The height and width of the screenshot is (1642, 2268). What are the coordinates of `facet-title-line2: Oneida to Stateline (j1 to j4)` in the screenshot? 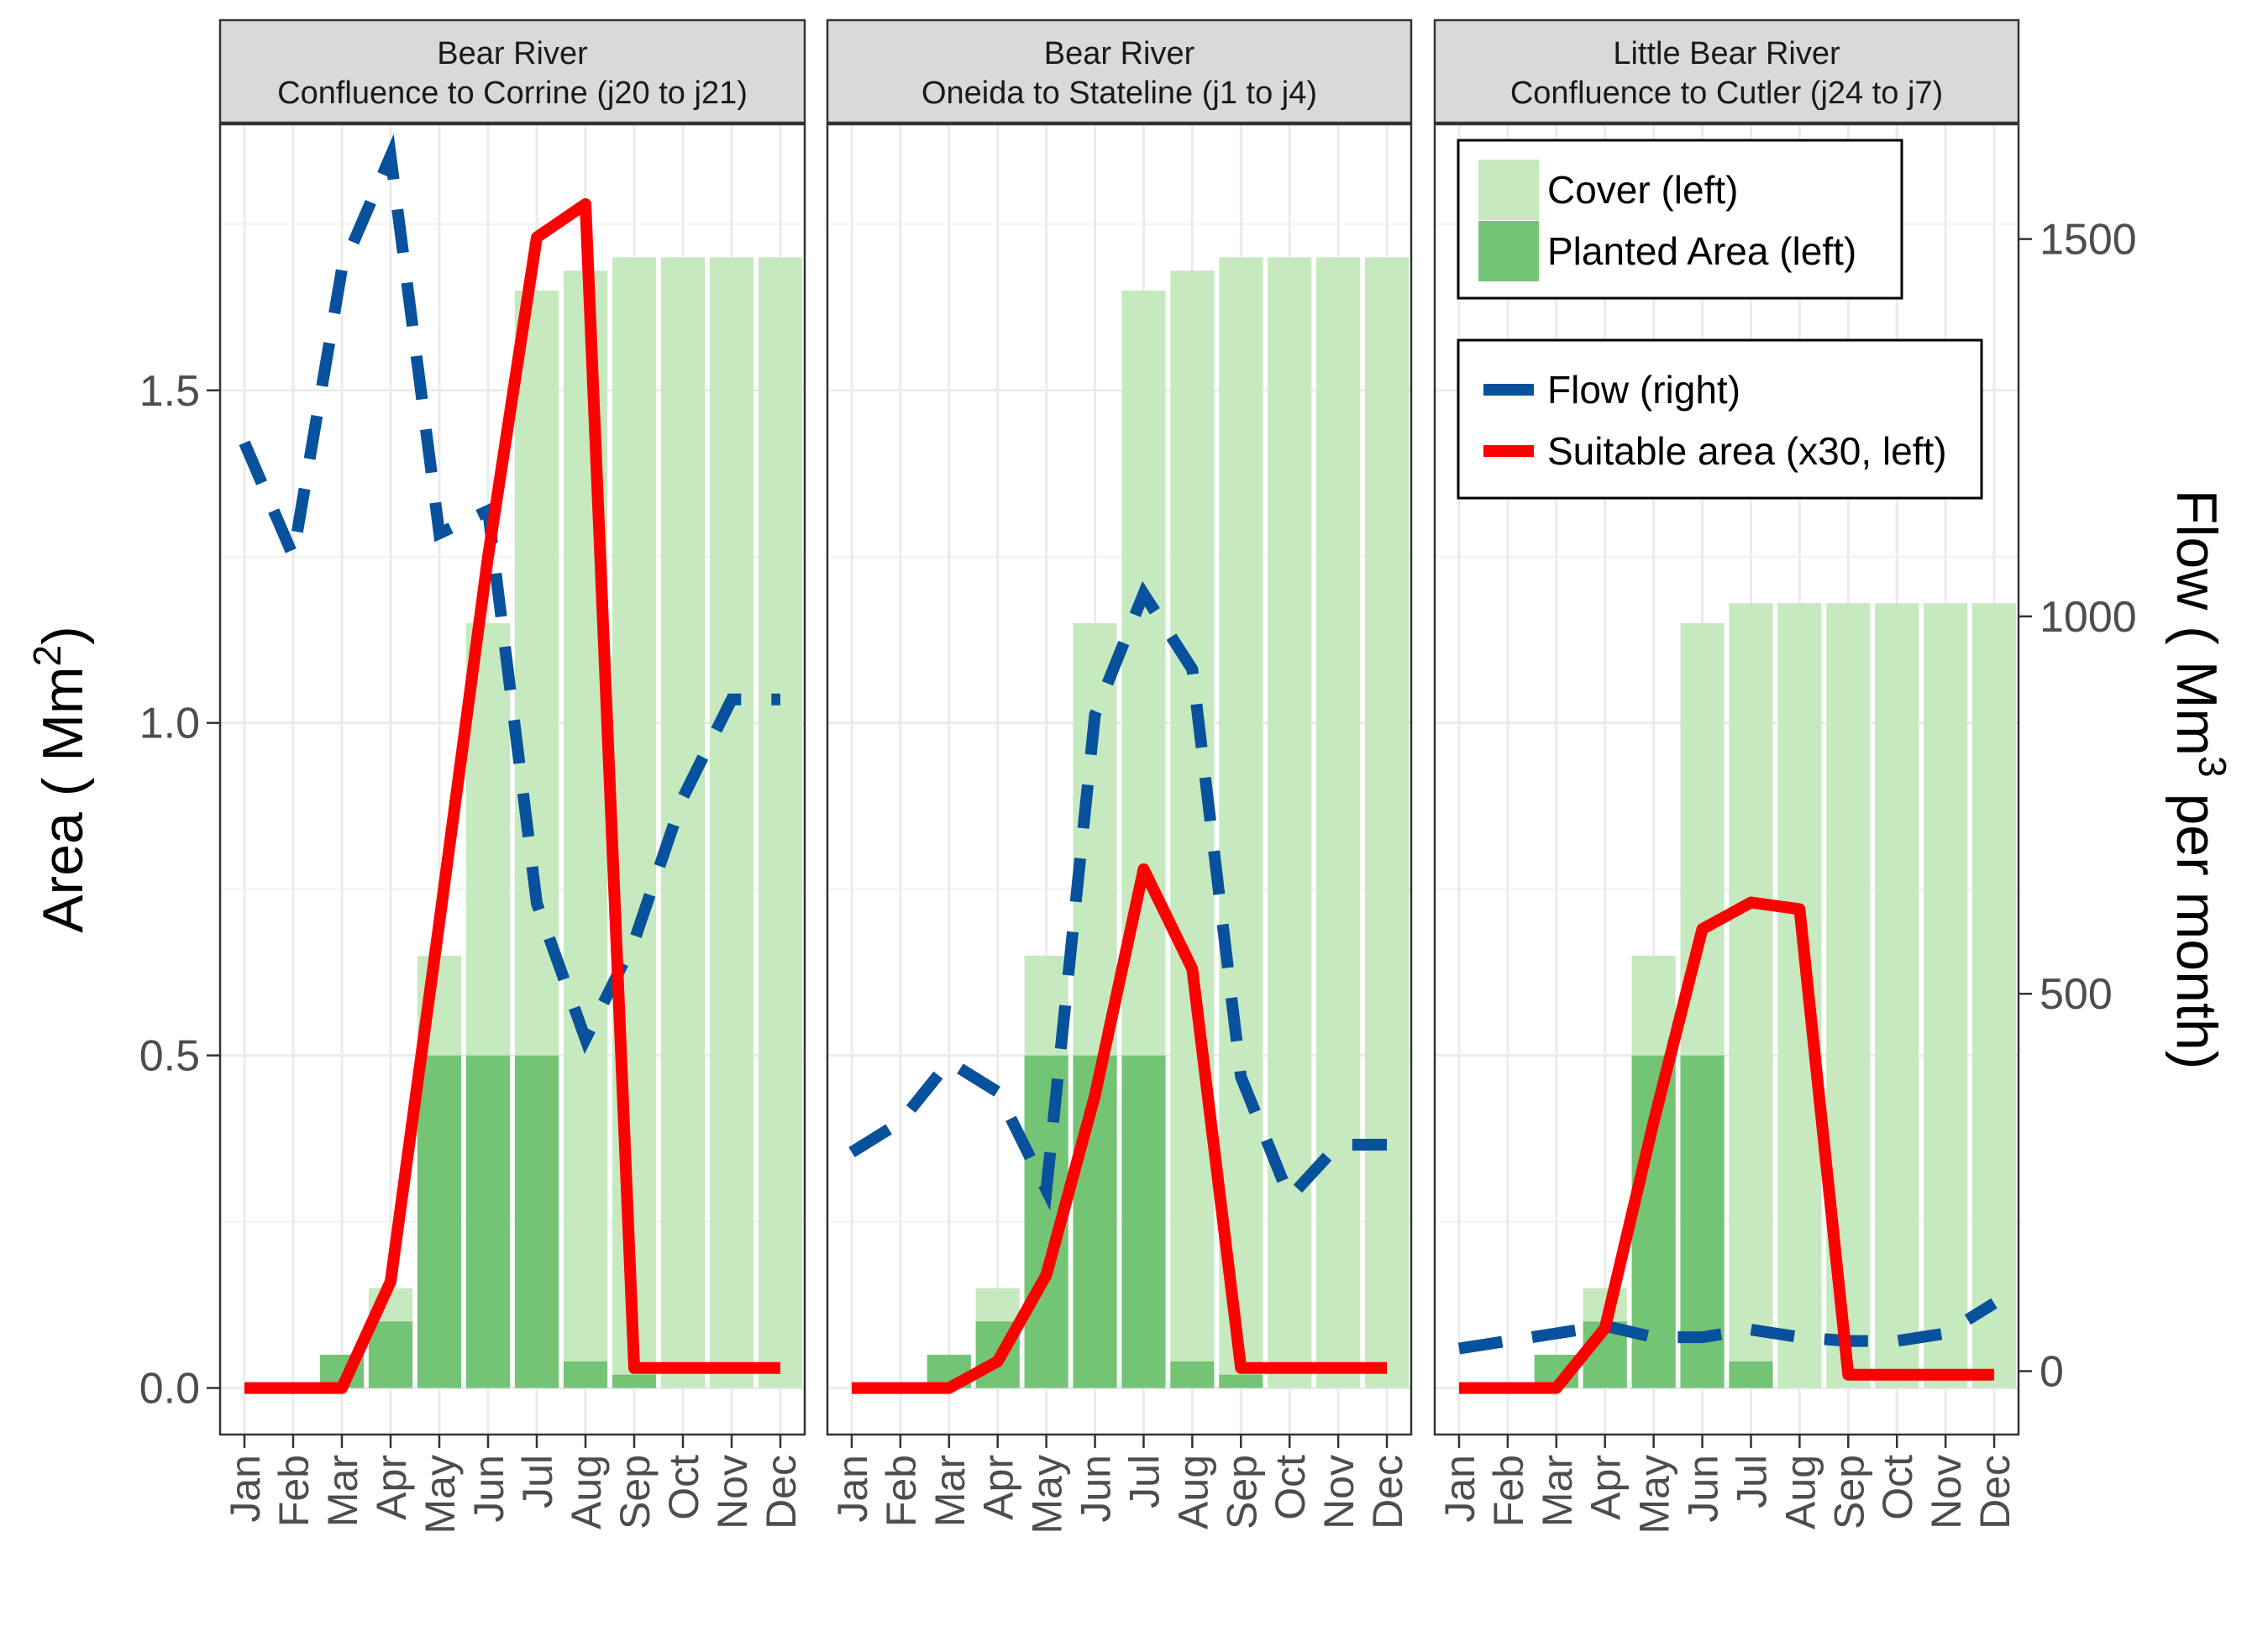 It's located at (1119, 93).